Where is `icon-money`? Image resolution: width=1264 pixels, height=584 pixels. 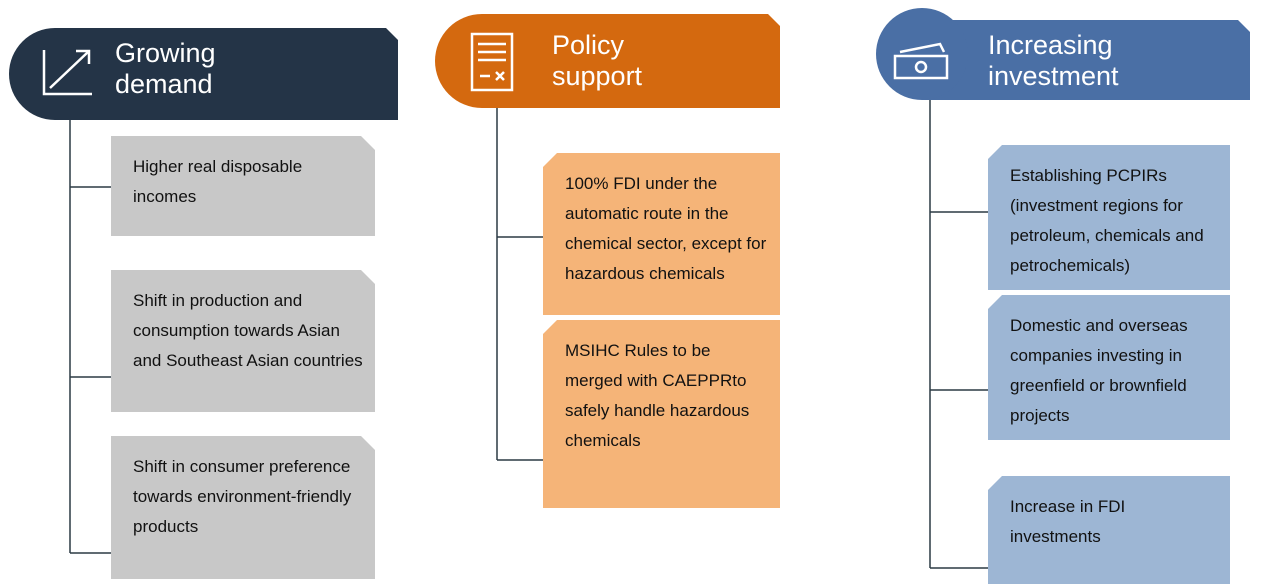 icon-money is located at coordinates (921, 61).